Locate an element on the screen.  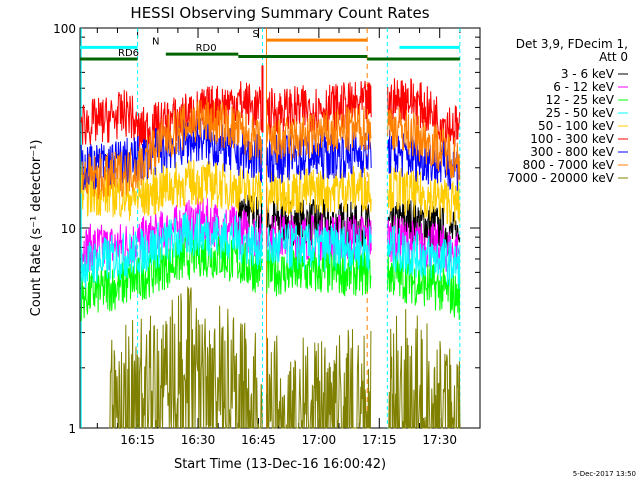
x-tick-label: 16:15 is located at coordinates (137, 440).